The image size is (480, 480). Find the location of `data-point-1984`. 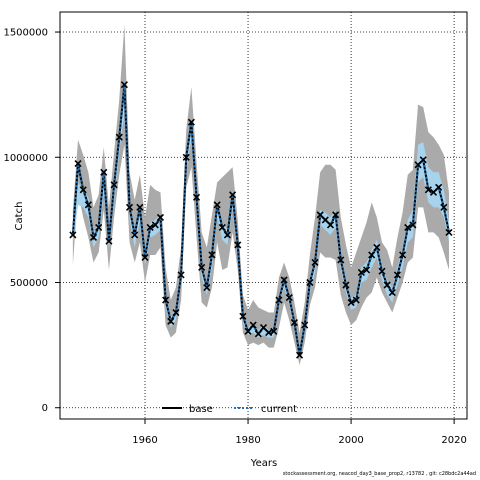

data-point-1984 is located at coordinates (269, 333).